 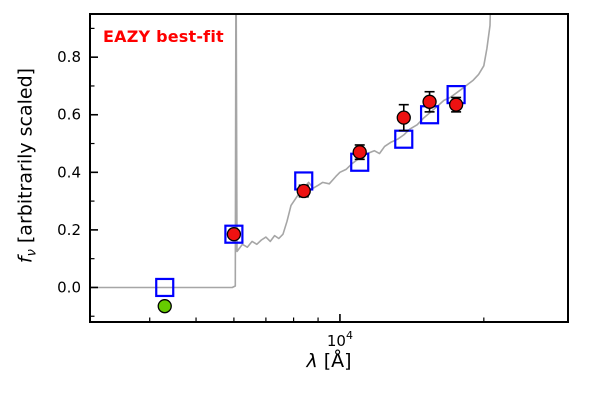 I want to click on bestfit-annotation: EAZY best-fit, so click(x=163, y=36).